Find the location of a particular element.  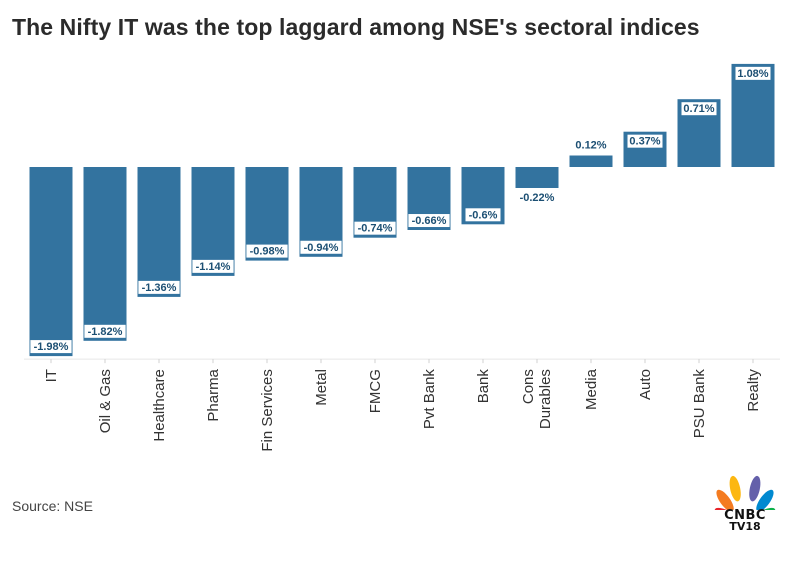

x-tick-label: Auto is located at coordinates (645, 384).